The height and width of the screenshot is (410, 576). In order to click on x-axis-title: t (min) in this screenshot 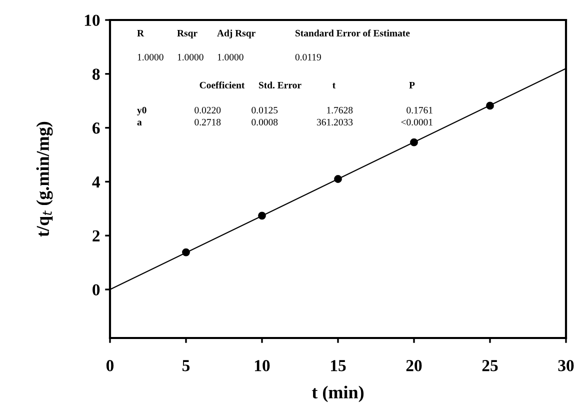, I will do `click(338, 394)`.